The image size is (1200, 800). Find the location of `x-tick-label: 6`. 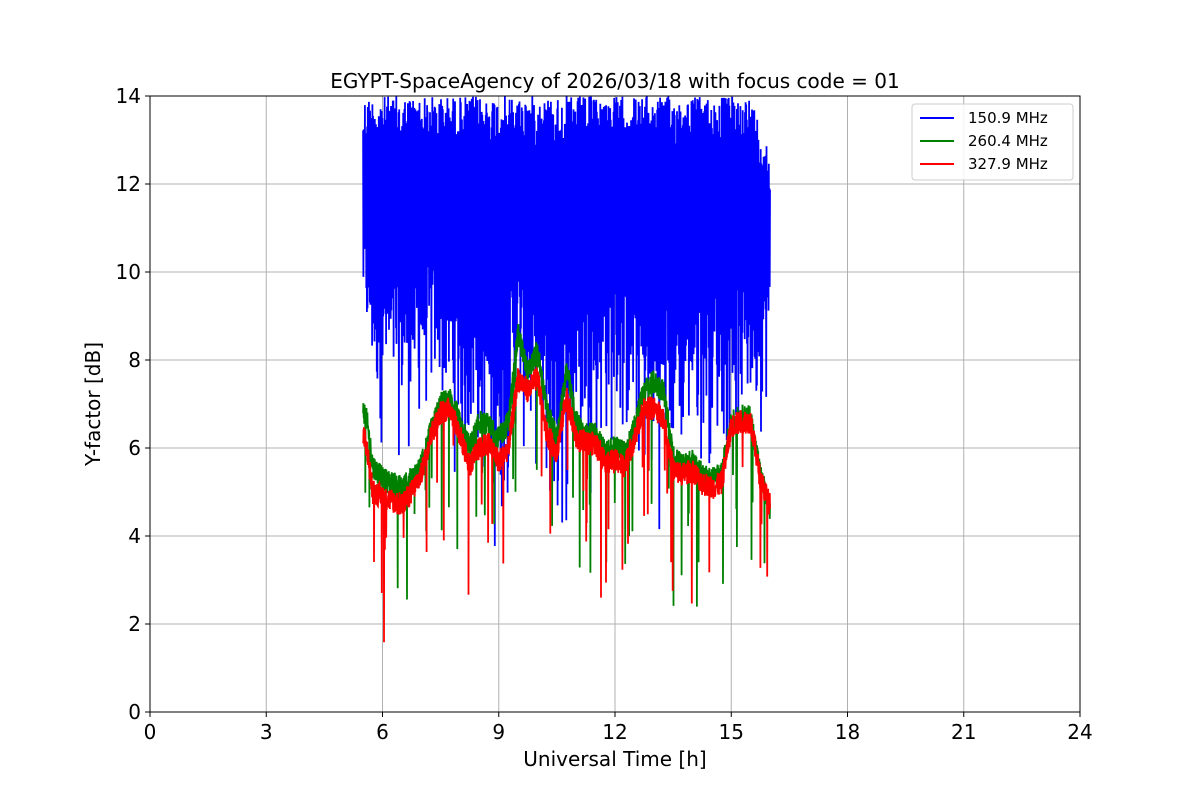

x-tick-label: 6 is located at coordinates (382, 732).